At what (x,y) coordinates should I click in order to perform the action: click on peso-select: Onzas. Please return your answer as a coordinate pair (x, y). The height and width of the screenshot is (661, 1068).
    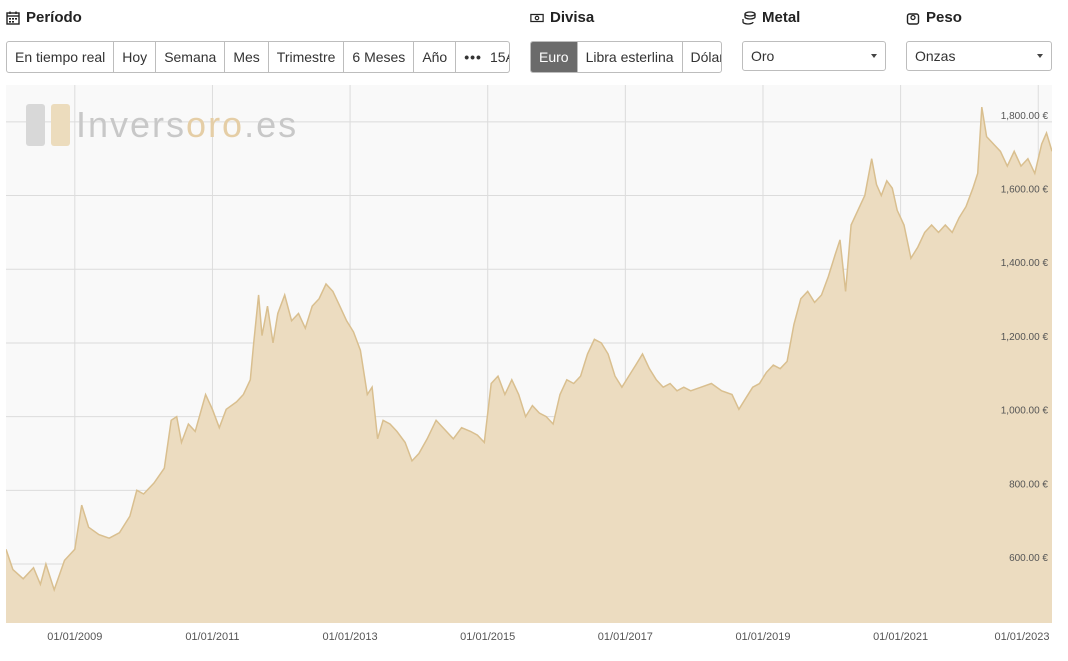
    Looking at the image, I should click on (979, 56).